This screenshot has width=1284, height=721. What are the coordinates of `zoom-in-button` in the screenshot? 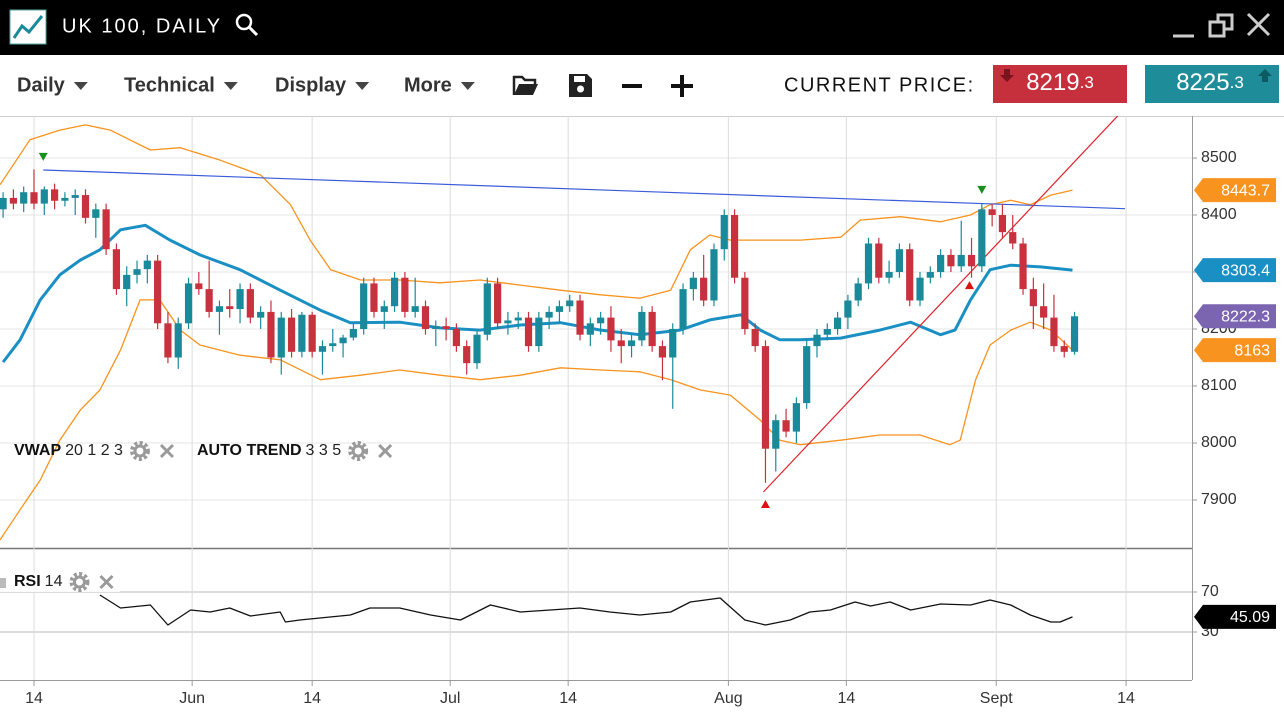 It's located at (682, 86).